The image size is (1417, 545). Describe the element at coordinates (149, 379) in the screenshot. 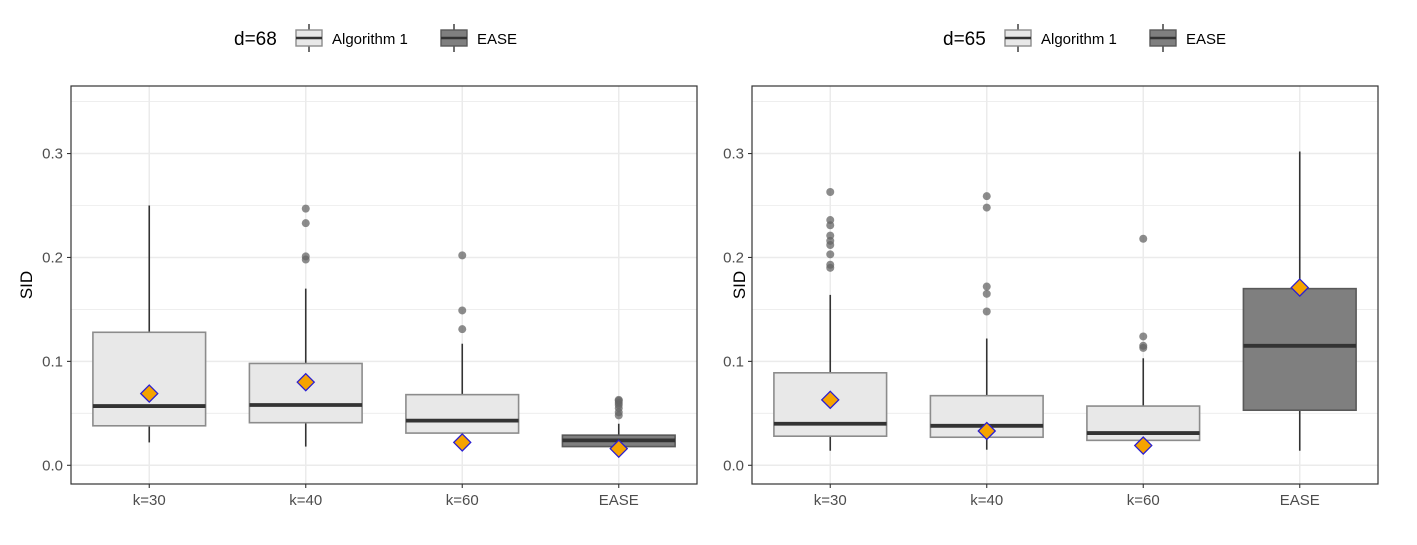

I see `panel-1-box-1-iqr` at that location.